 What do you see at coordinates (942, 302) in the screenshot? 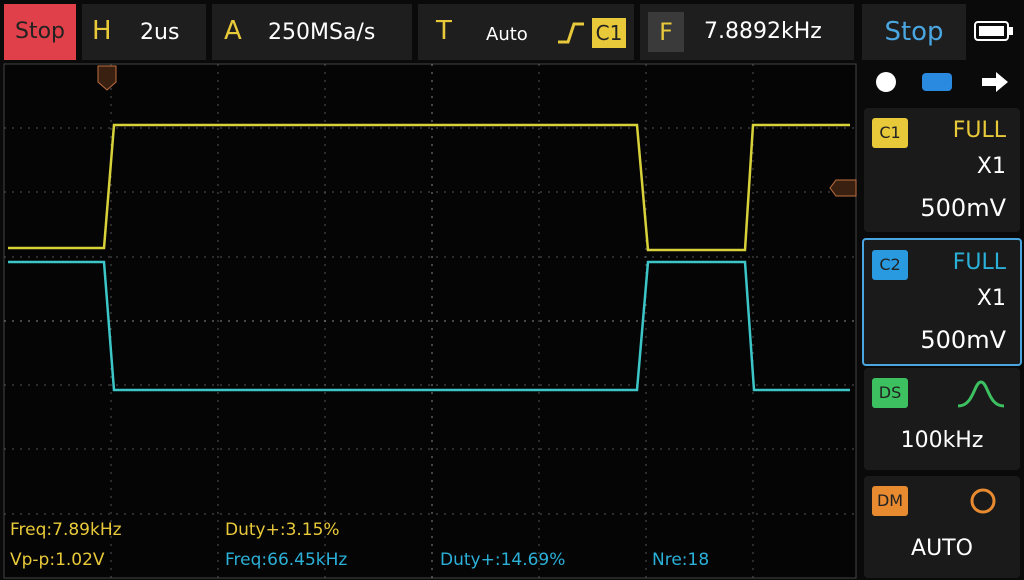
I see `channel-2-panel: C2 FULL X1 500mV` at bounding box center [942, 302].